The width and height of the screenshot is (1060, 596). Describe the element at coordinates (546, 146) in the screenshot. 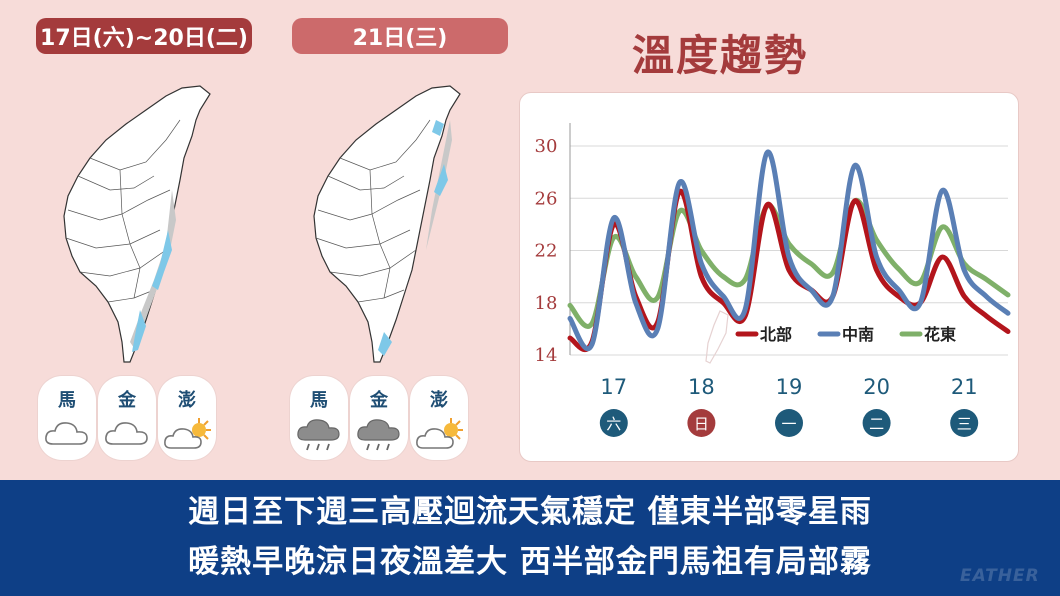

I see `y-tick-label: 30` at that location.